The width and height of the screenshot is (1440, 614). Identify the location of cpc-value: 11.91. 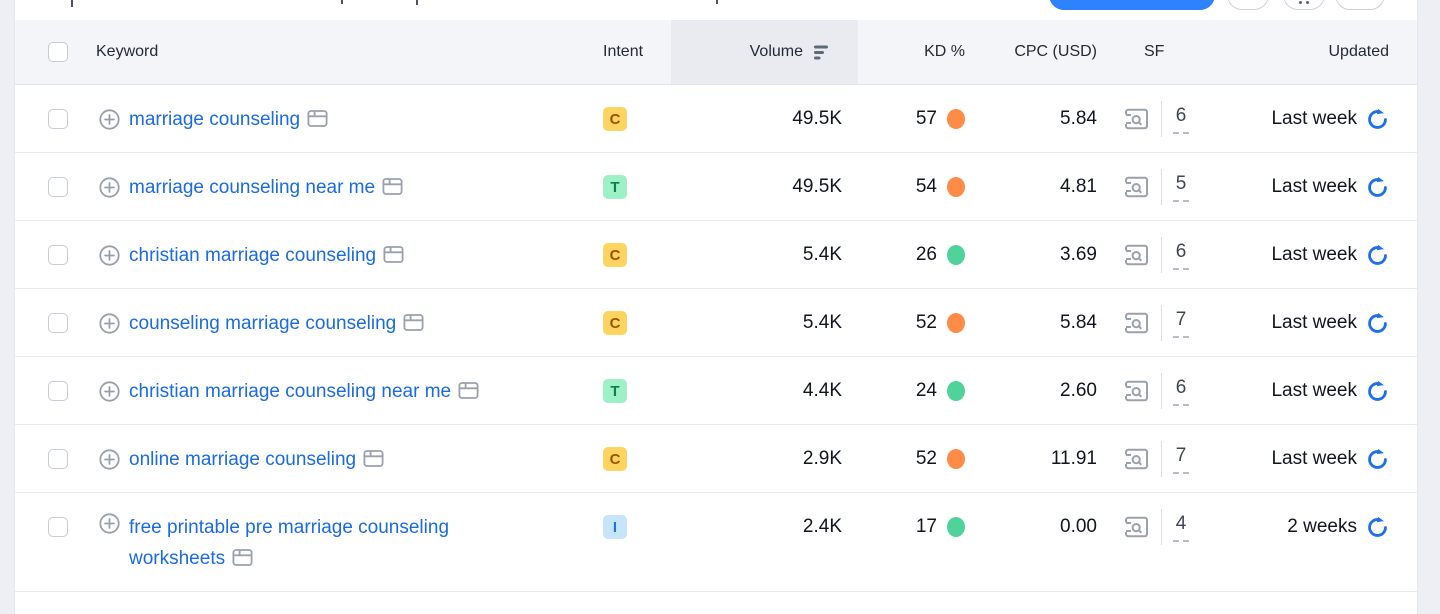
(1073, 458).